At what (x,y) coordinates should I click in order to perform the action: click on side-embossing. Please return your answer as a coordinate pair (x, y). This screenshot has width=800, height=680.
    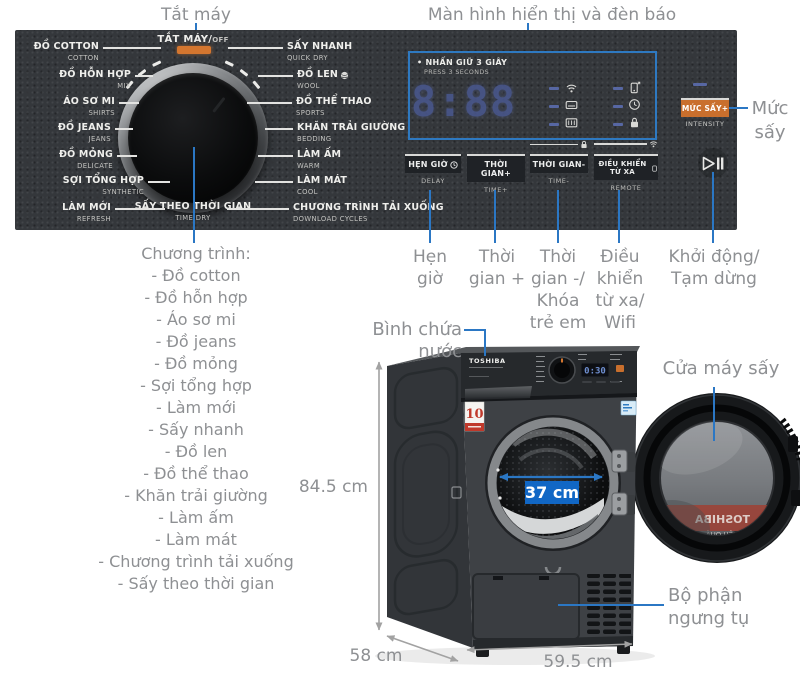
    Looking at the image, I should click on (426, 491).